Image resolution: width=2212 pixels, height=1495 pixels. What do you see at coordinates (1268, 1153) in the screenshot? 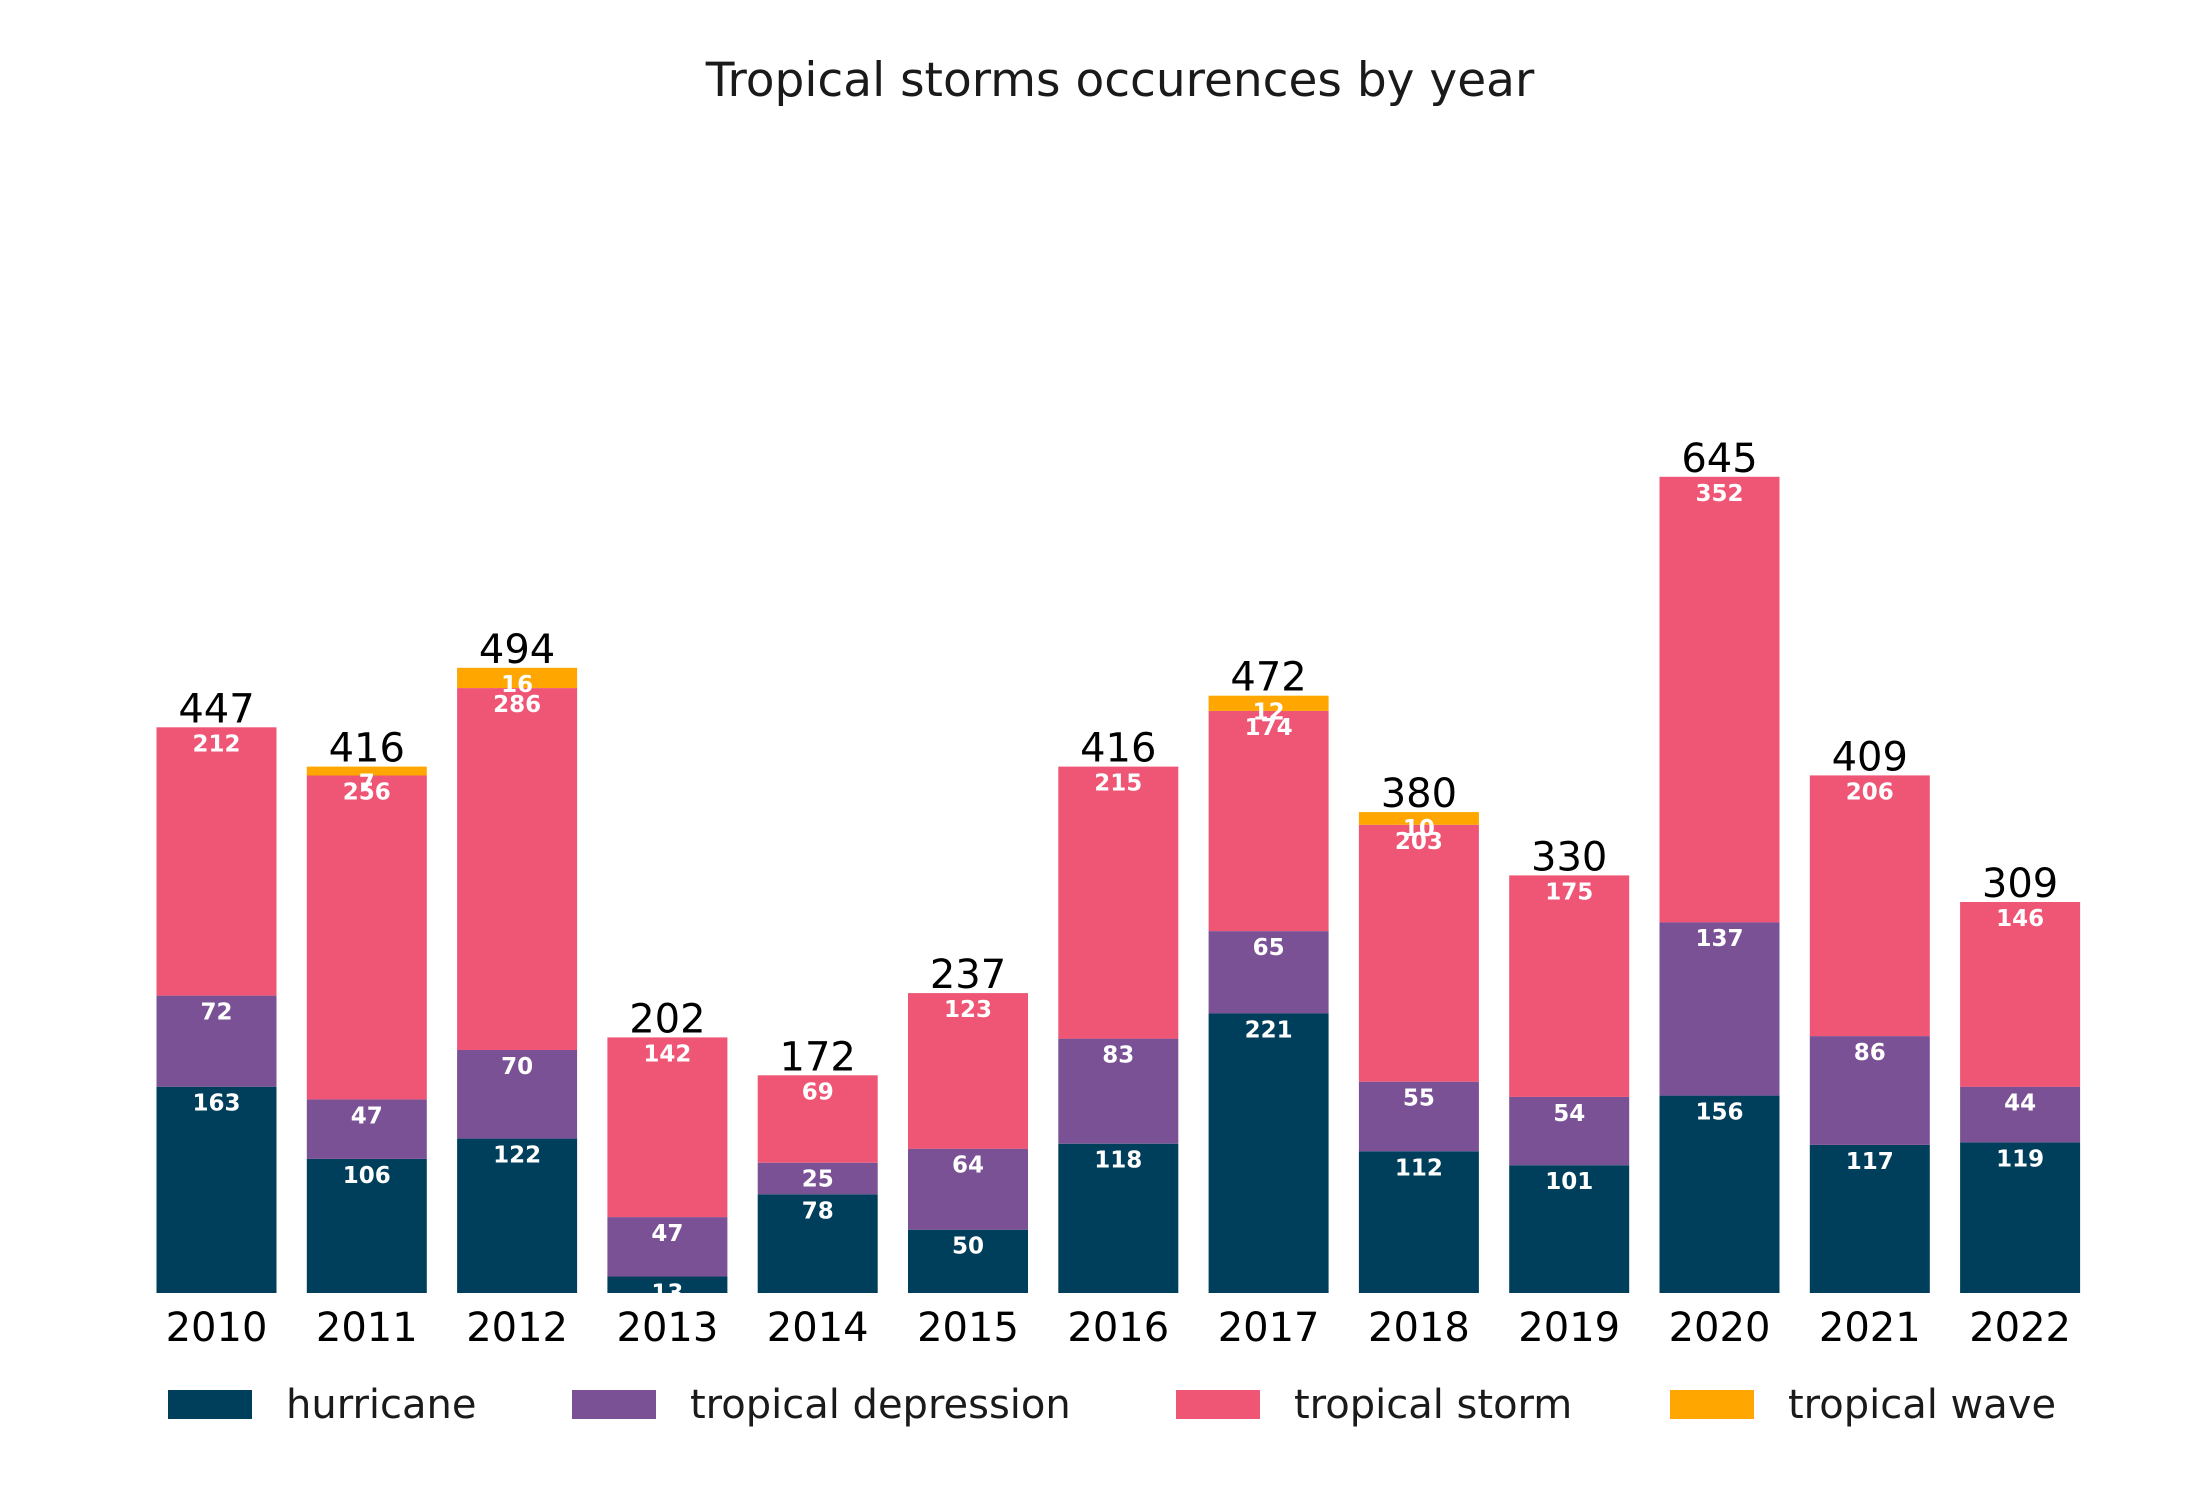
I see `bar-segment-hurricane-2017` at bounding box center [1268, 1153].